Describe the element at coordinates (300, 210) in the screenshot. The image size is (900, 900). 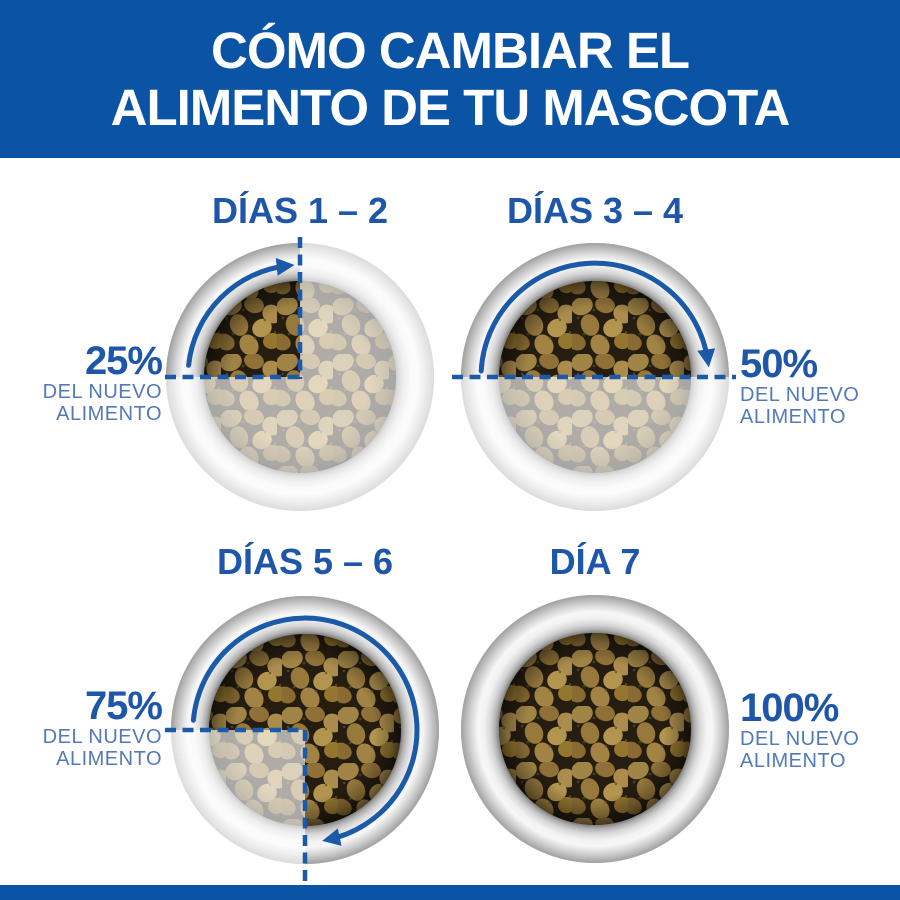
I see `stage-1-title: DÍAS 1 – 2` at that location.